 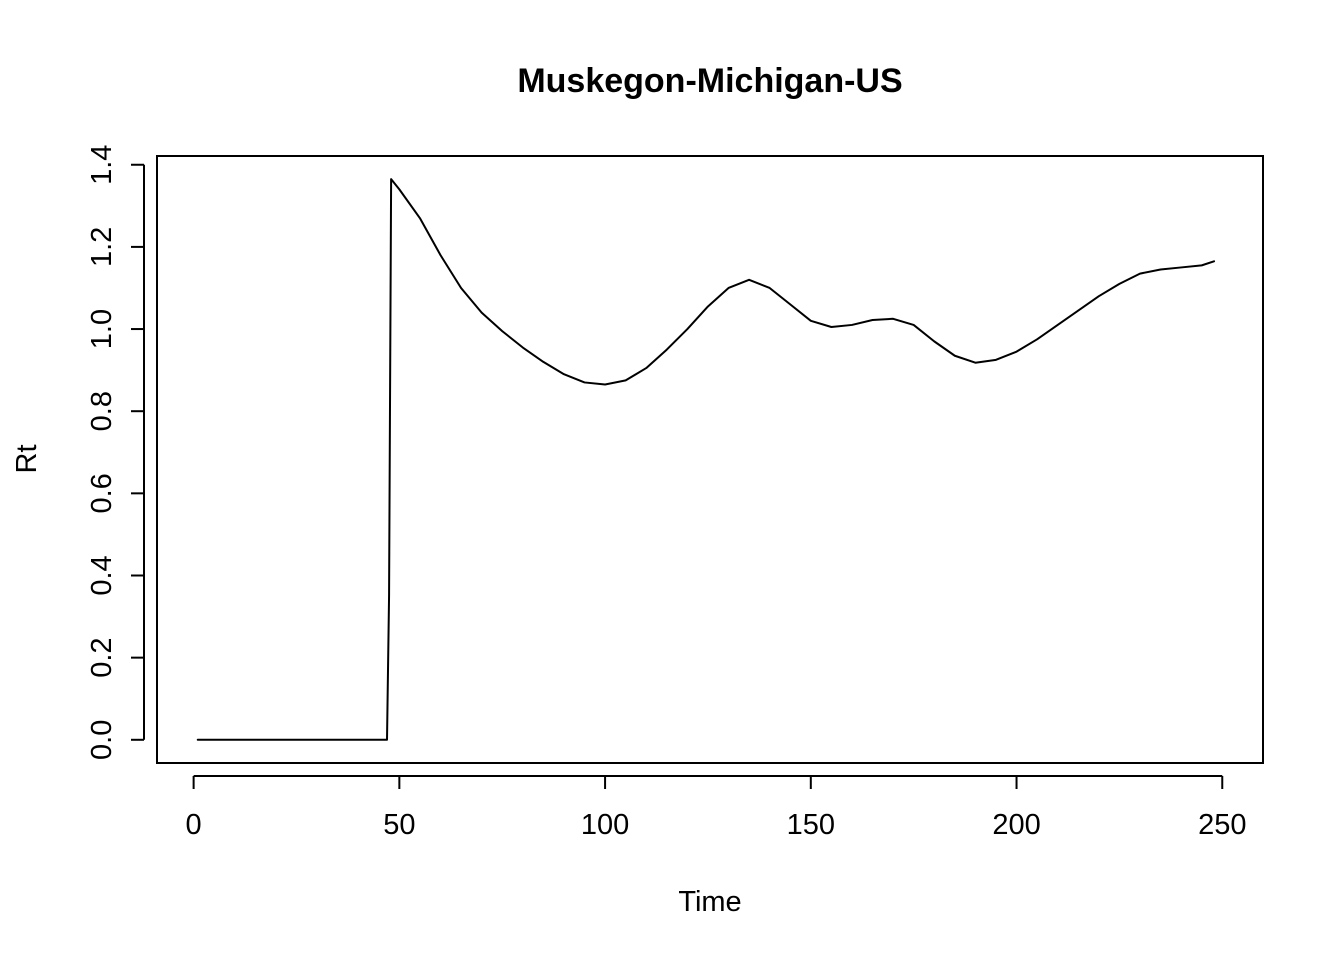 I want to click on y-tick-label: 0.4, so click(x=102, y=575).